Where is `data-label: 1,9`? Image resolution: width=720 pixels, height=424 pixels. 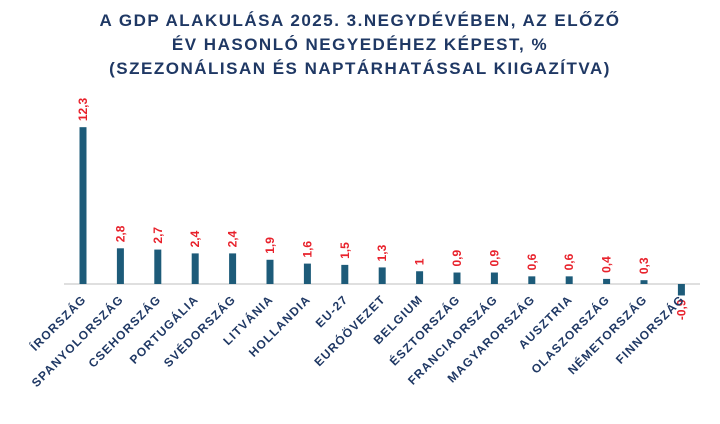 data-label: 1,9 is located at coordinates (270, 245).